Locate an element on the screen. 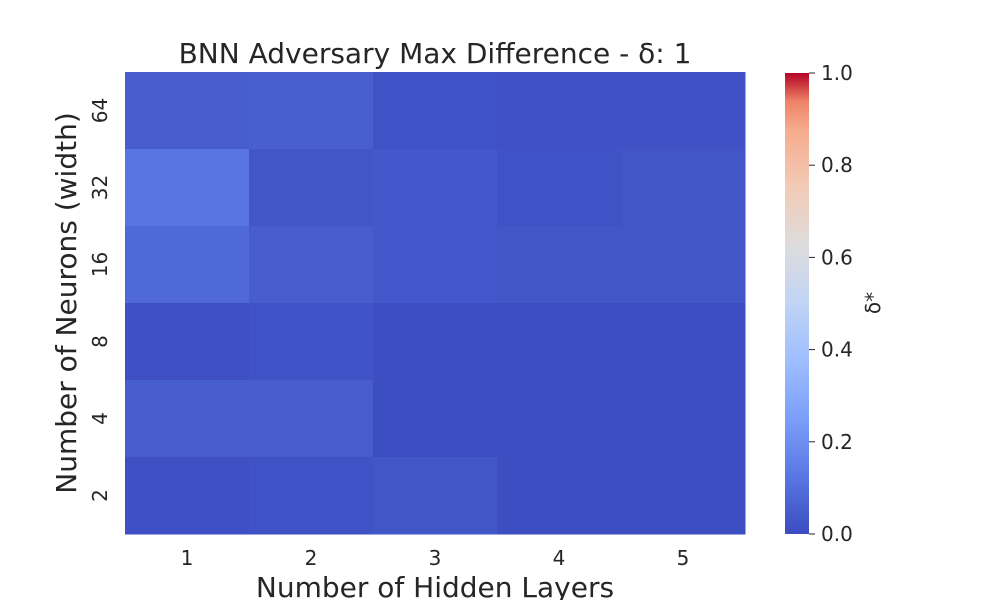  chart-title: BNN Adversary Max Difference - δ: 1 is located at coordinates (435, 53).